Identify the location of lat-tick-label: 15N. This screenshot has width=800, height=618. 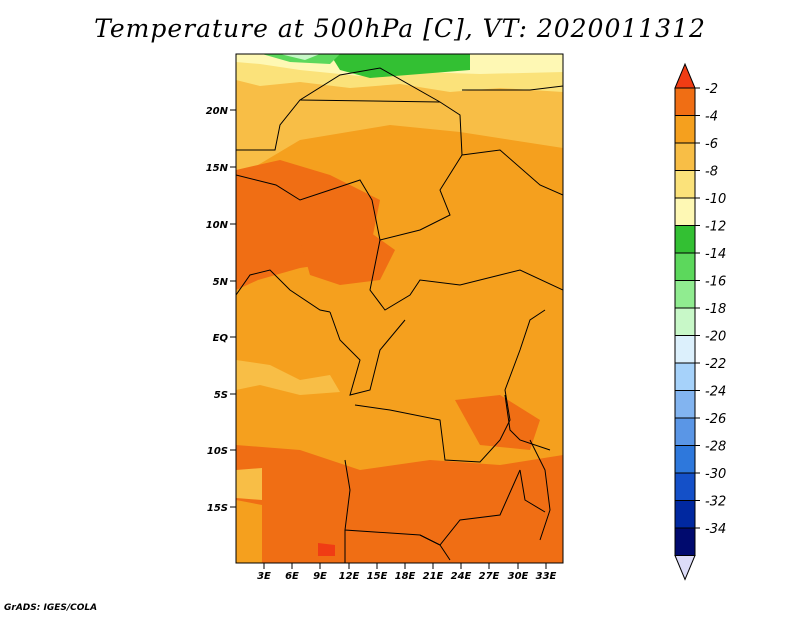
(217, 168).